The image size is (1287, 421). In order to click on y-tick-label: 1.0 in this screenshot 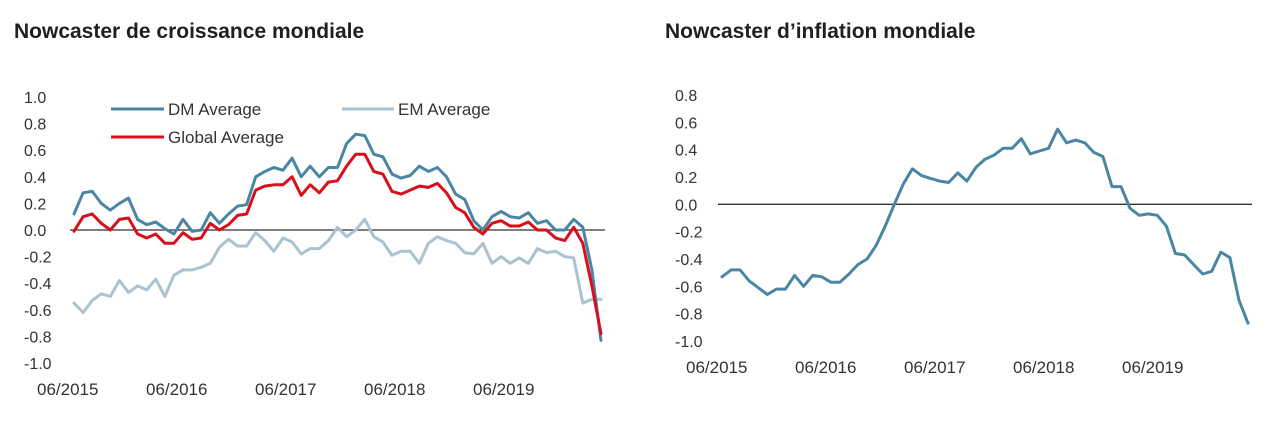, I will do `click(35, 98)`.